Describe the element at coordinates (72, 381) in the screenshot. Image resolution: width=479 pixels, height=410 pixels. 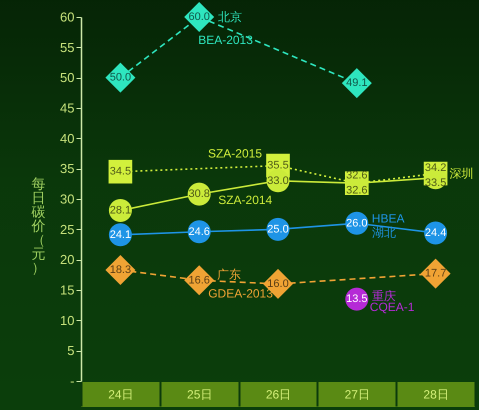
I see `y-tick-label: -` at that location.